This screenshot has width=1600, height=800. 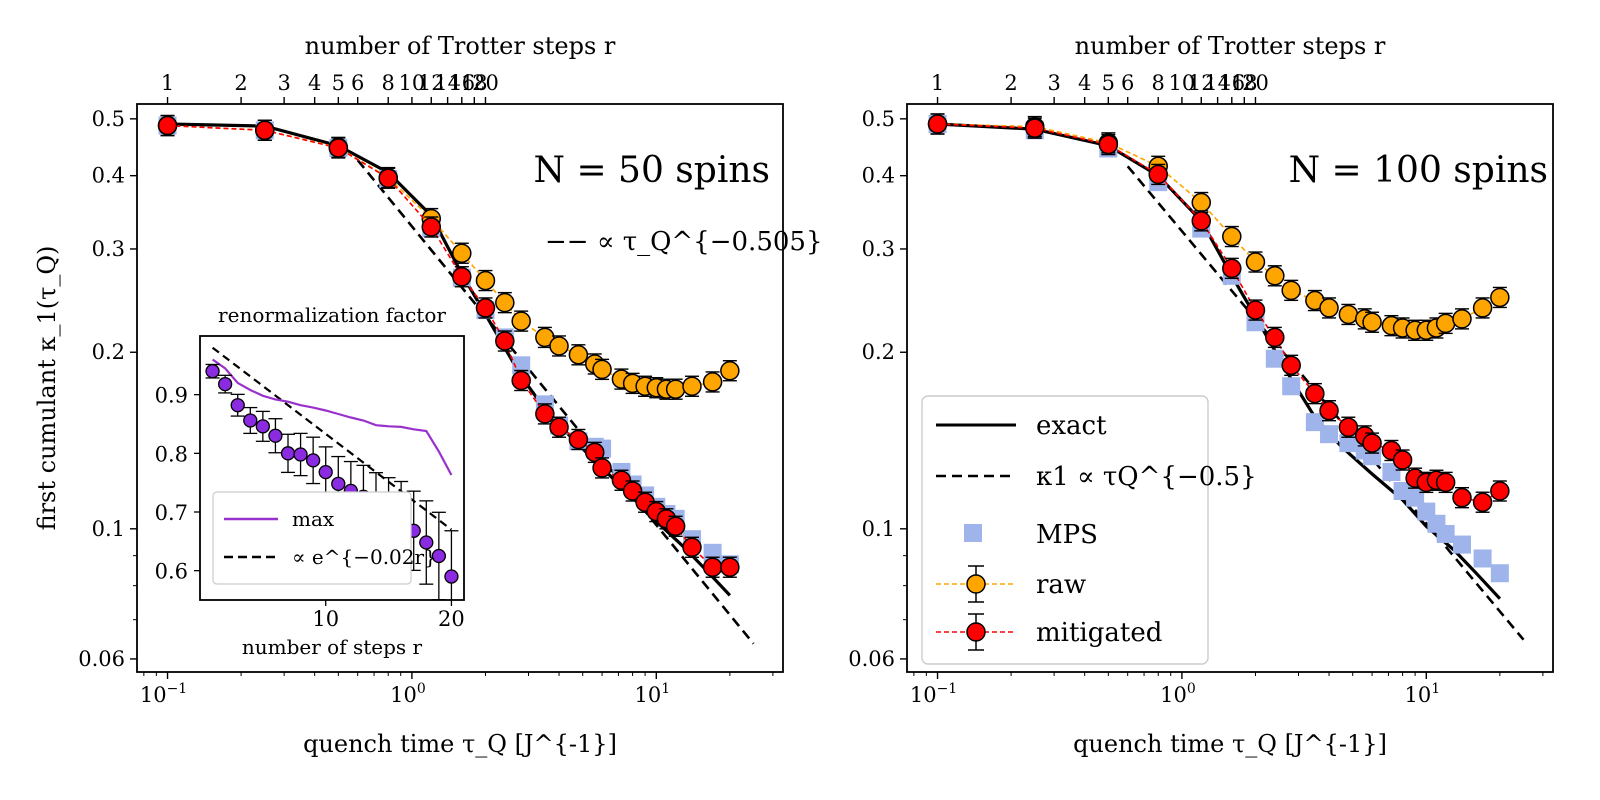 What do you see at coordinates (171, 513) in the screenshot?
I see `inset-y-tick-label: 0.7` at bounding box center [171, 513].